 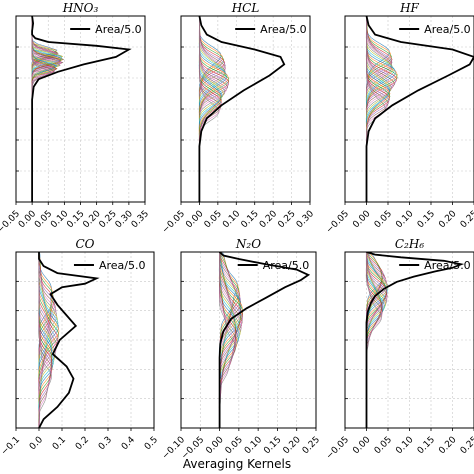 I want to click on panel-title: CO, so click(x=84, y=244).